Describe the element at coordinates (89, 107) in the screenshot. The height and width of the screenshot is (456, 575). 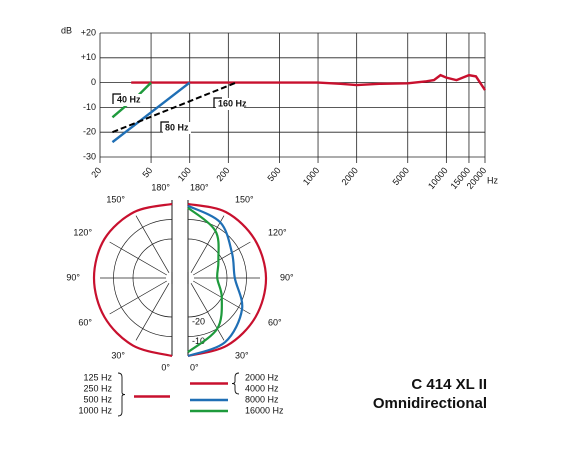
I see `y-tick-label: -10` at that location.